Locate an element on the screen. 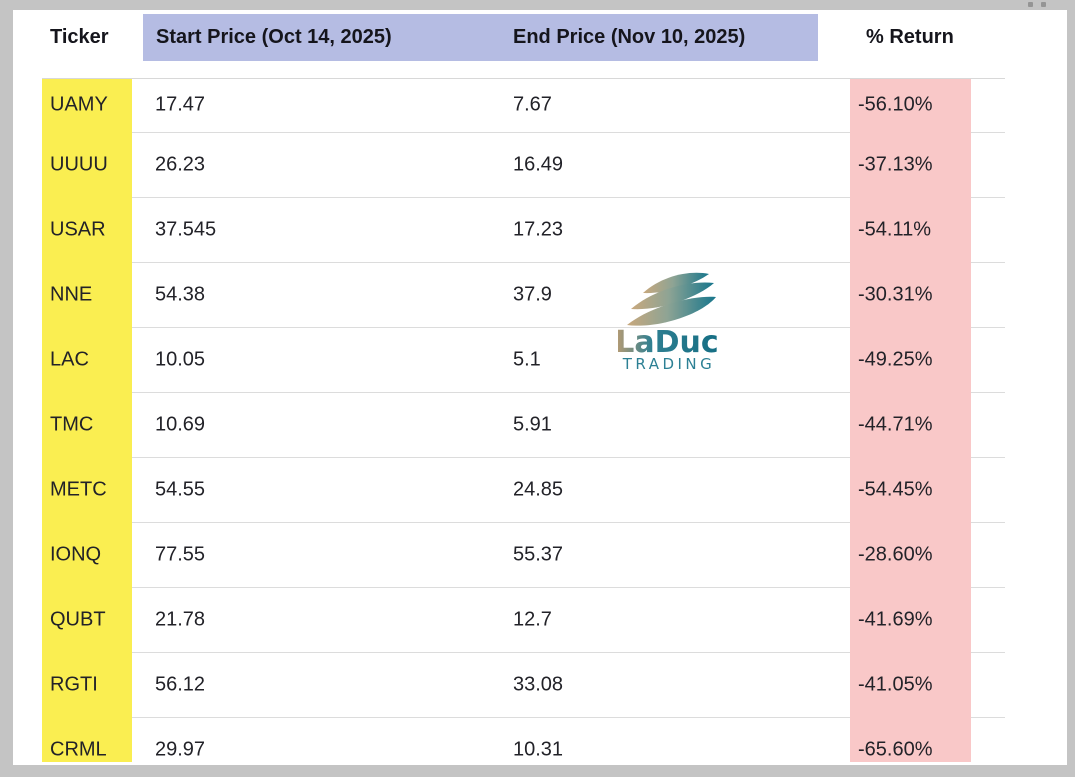  return-cell: -44.71% is located at coordinates (895, 424).